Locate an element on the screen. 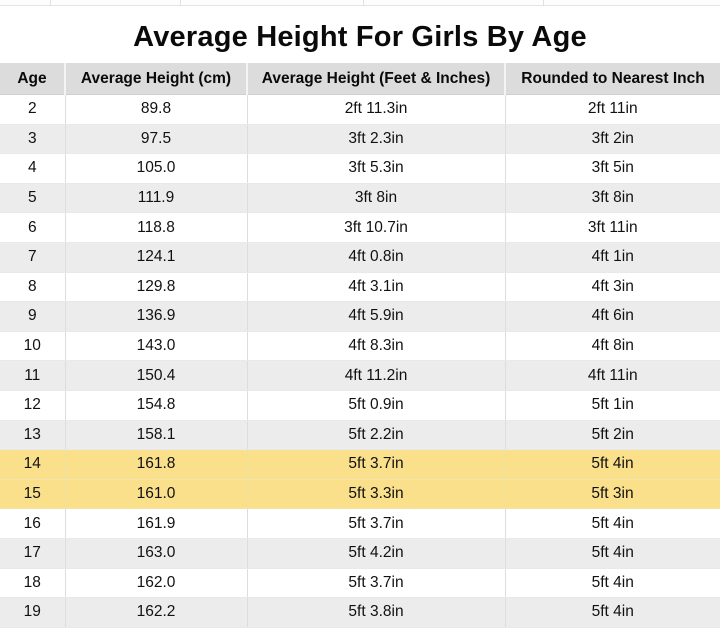 The width and height of the screenshot is (720, 629). cell-age: 6 is located at coordinates (33, 227).